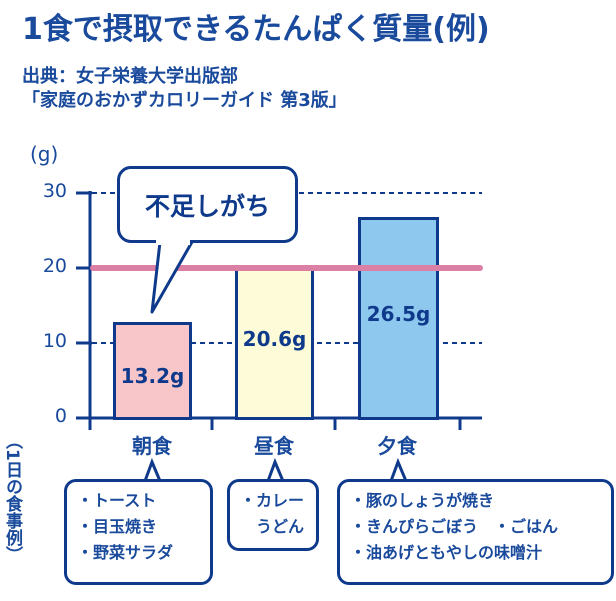 Image resolution: width=616 pixels, height=601 pixels. I want to click on daily-meal-example-label: （1日の食事例）, so click(12, 497).